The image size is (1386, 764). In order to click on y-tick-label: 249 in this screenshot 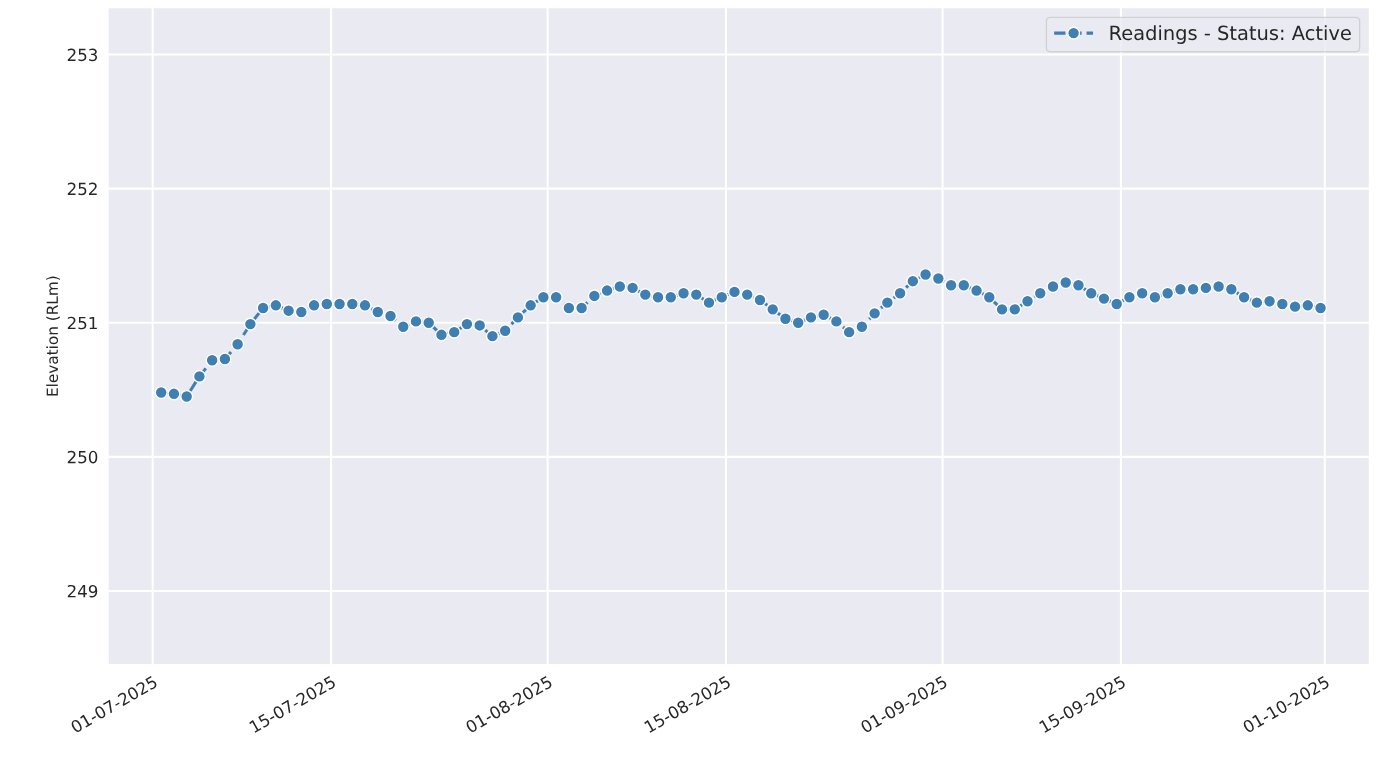, I will do `click(82, 591)`.